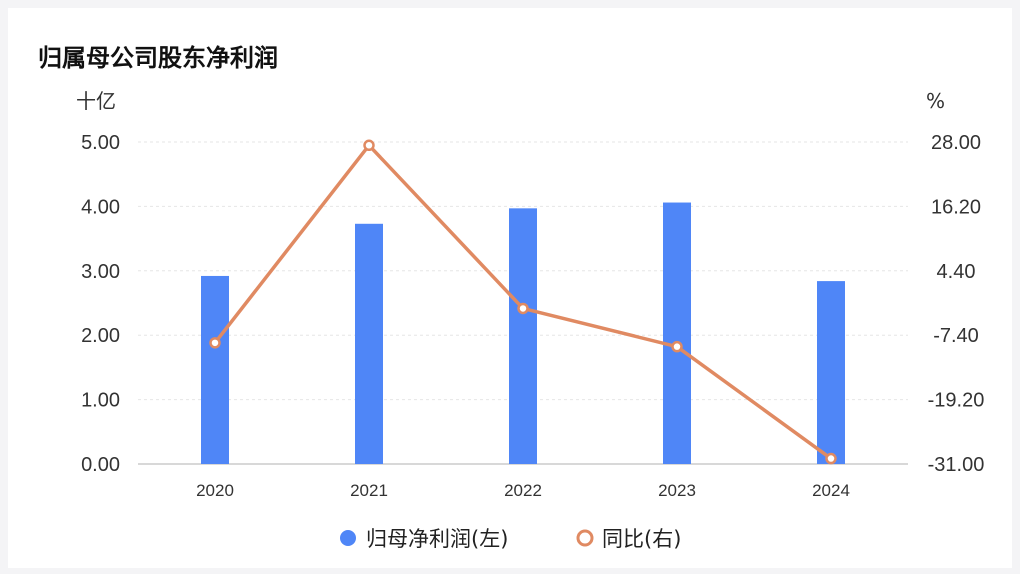 Image resolution: width=1020 pixels, height=574 pixels. Describe the element at coordinates (215, 490) in the screenshot. I see `x-tick-label: 2020` at that location.